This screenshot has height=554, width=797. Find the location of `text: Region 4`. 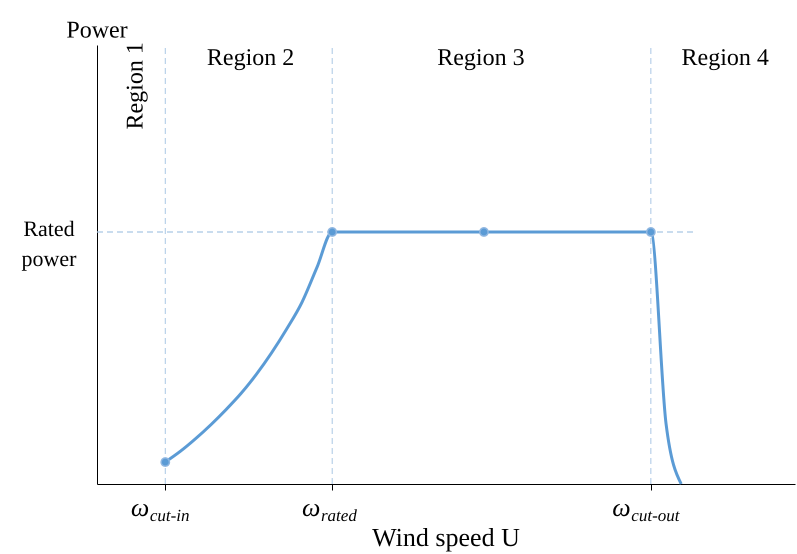

text: Region 4 is located at coordinates (725, 58).